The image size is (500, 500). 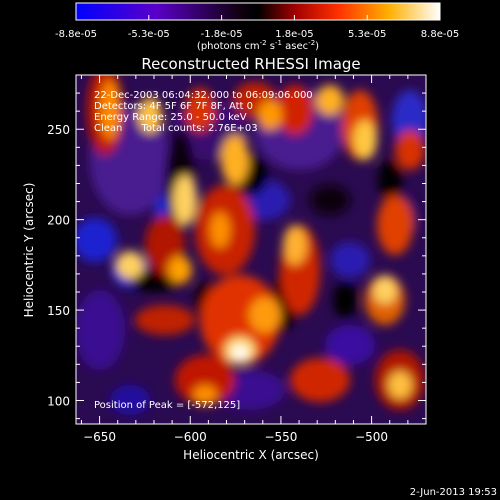 I want to click on annotation-clean: Clean Total counts: 2.76E+03, so click(x=176, y=128).